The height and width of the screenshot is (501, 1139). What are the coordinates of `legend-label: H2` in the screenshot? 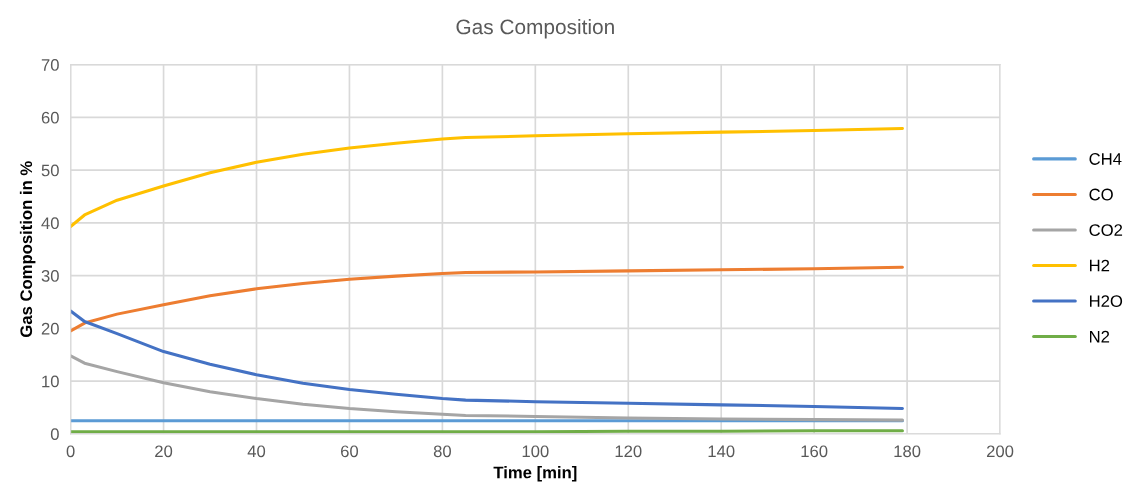 It's located at (1100, 265).